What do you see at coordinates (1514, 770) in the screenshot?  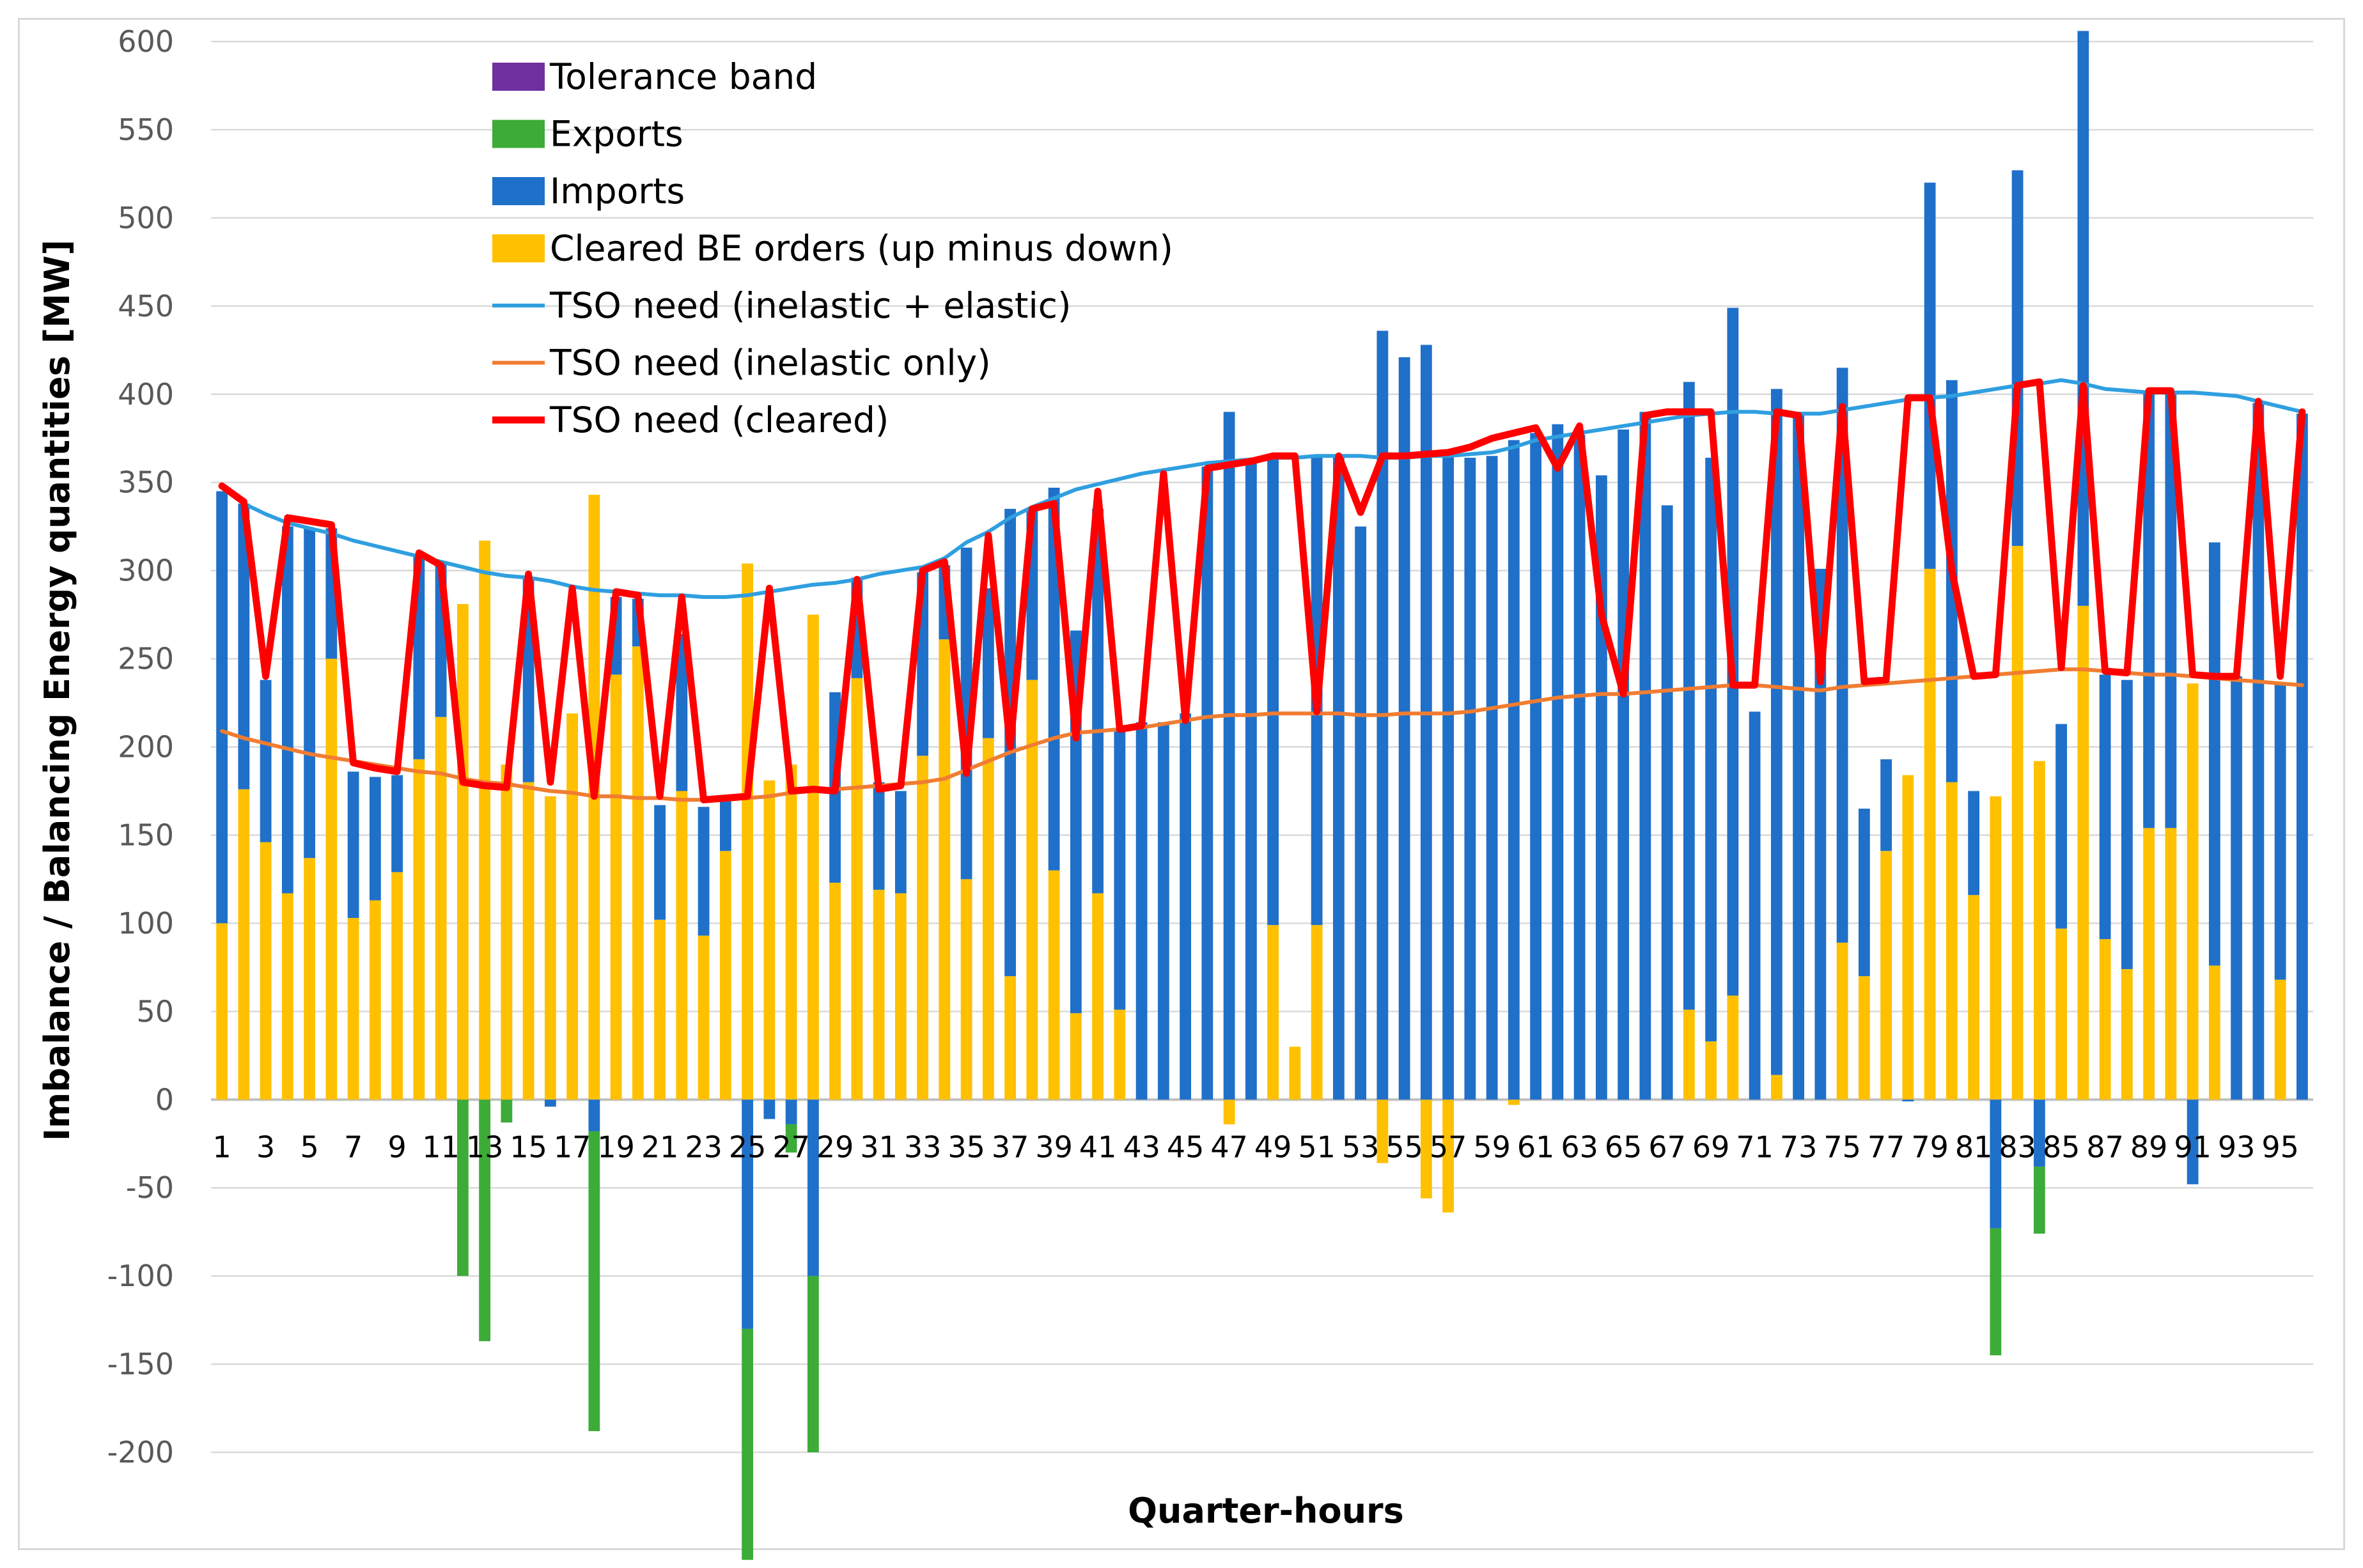 I see `bar-imports-q60` at bounding box center [1514, 770].